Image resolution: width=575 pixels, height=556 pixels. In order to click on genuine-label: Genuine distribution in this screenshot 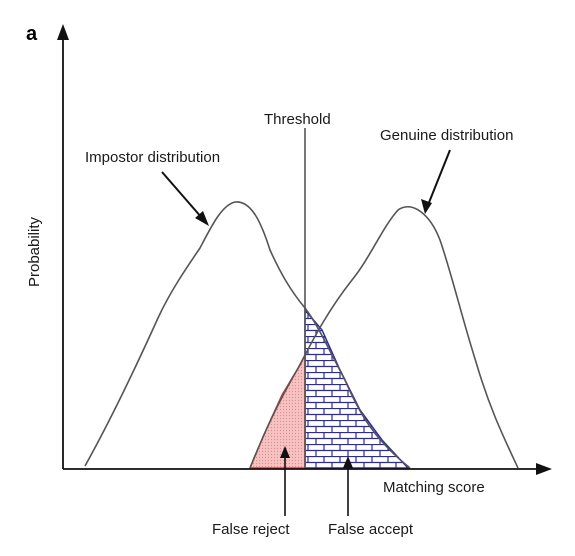, I will do `click(446, 135)`.